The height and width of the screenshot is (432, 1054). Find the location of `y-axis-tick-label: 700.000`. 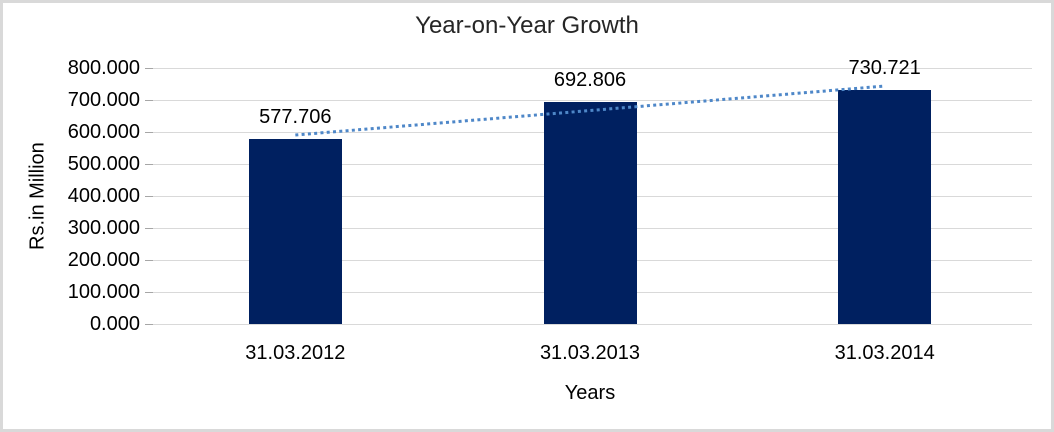

y-axis-tick-label: 700.000 is located at coordinates (103, 100).